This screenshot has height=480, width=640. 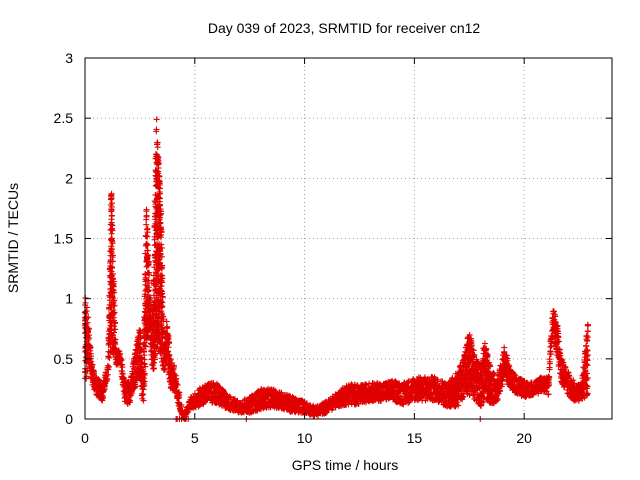 What do you see at coordinates (345, 465) in the screenshot?
I see `x-axis-label: GPS time / hours` at bounding box center [345, 465].